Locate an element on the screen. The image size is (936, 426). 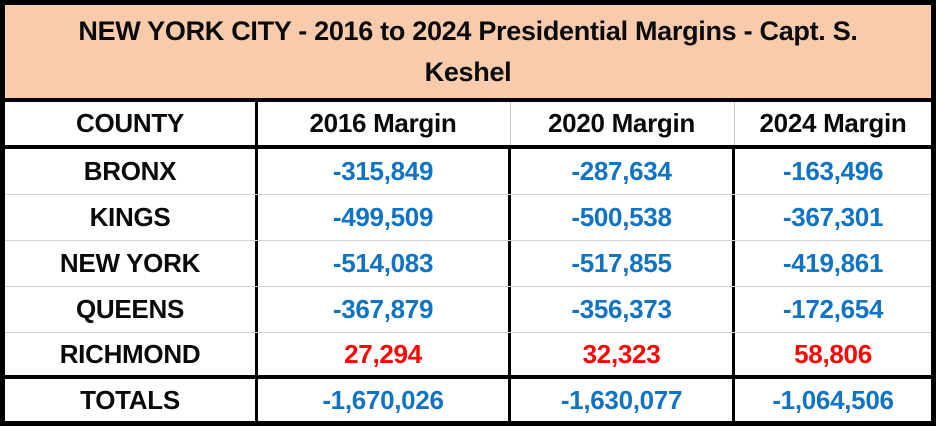
county-cell: QUEENS is located at coordinates (131, 309).